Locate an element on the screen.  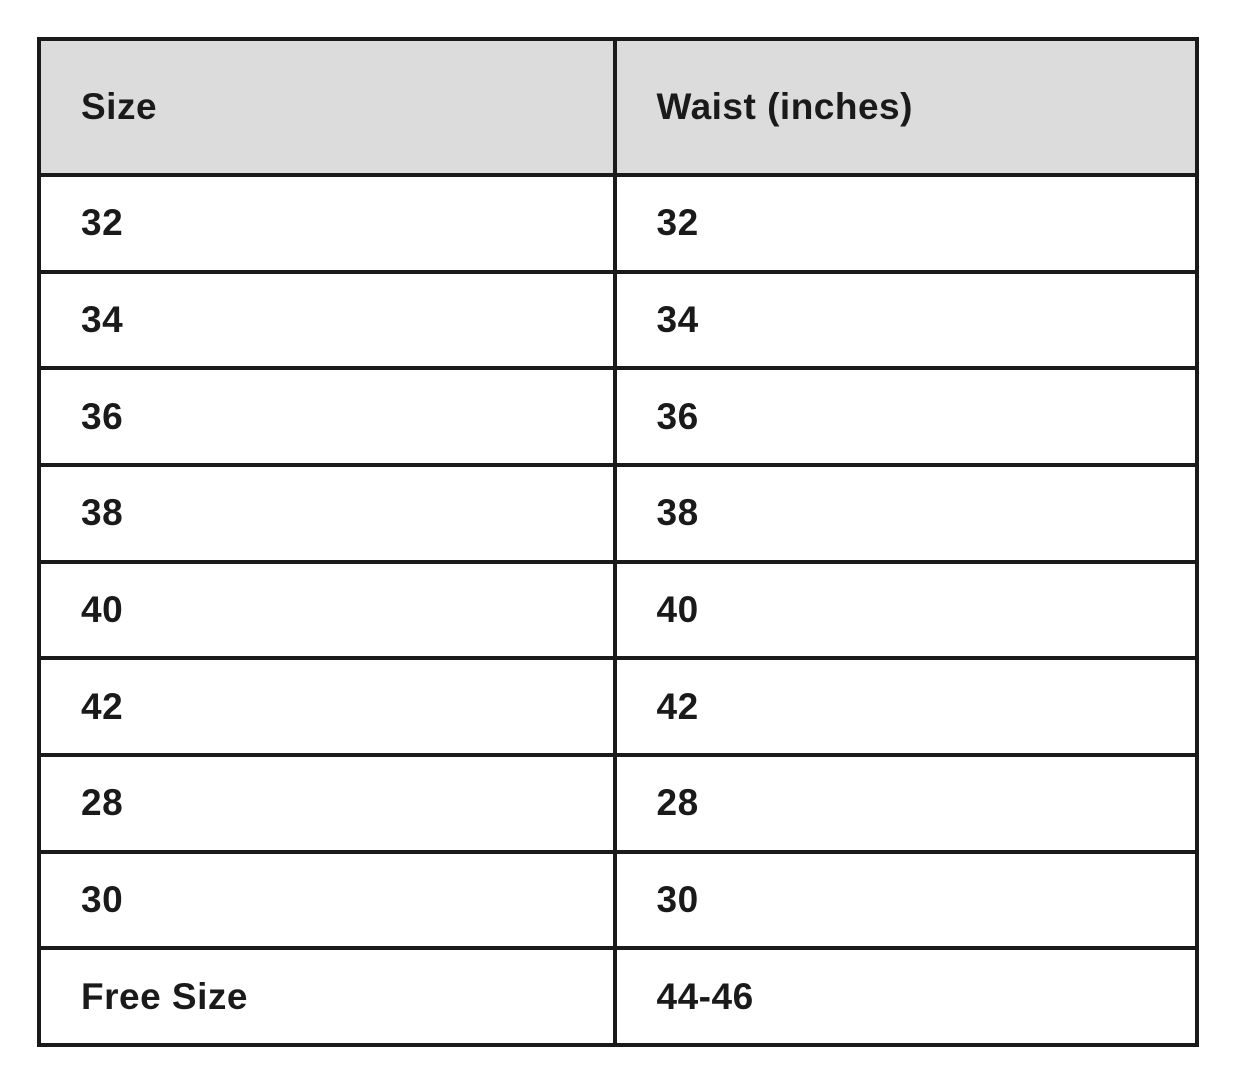
waist-cell: 38 is located at coordinates (905, 513).